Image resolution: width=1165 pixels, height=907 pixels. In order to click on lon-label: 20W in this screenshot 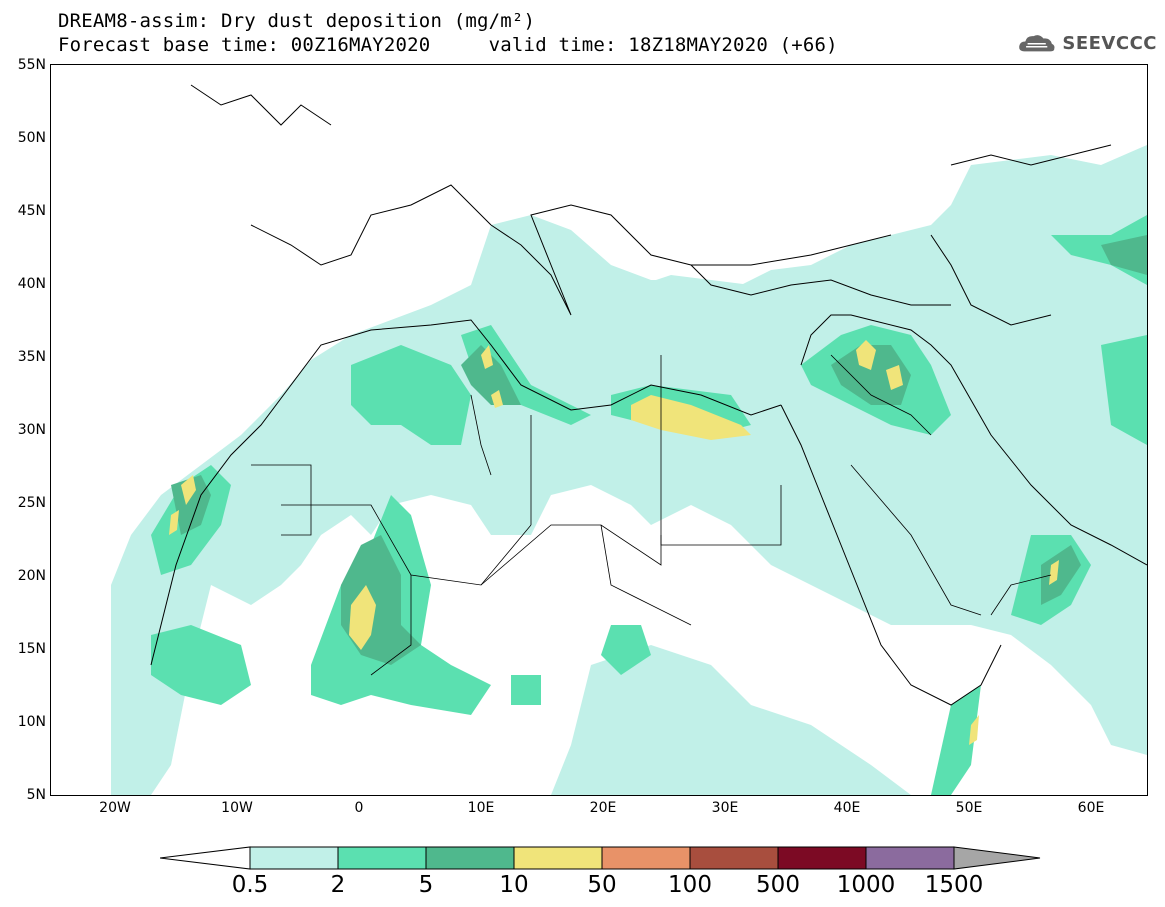, I will do `click(115, 808)`.